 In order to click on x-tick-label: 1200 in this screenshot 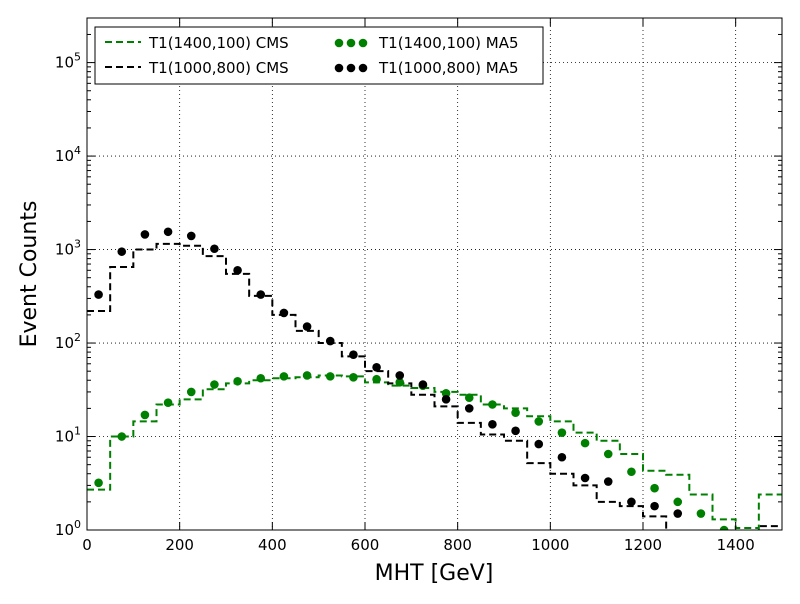, I will do `click(643, 545)`.